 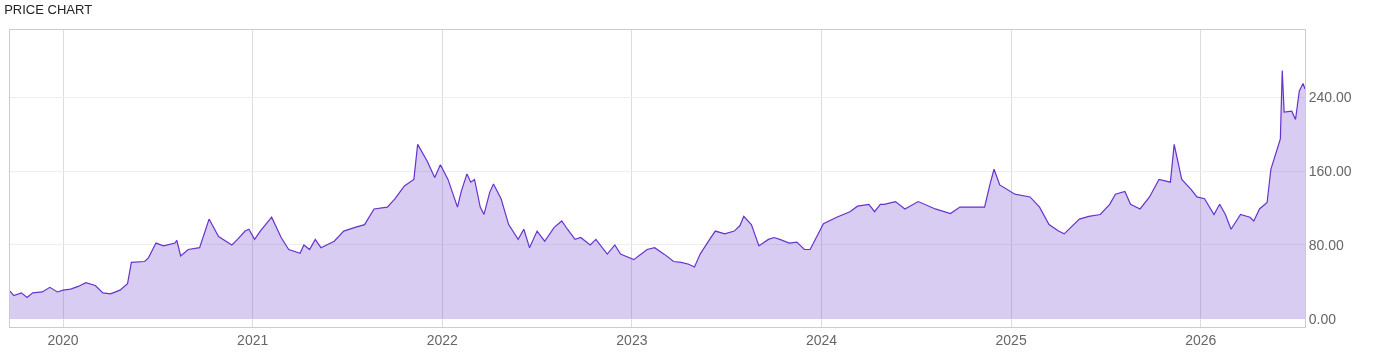 What do you see at coordinates (63, 339) in the screenshot?
I see `x-tick-label: 2020` at bounding box center [63, 339].